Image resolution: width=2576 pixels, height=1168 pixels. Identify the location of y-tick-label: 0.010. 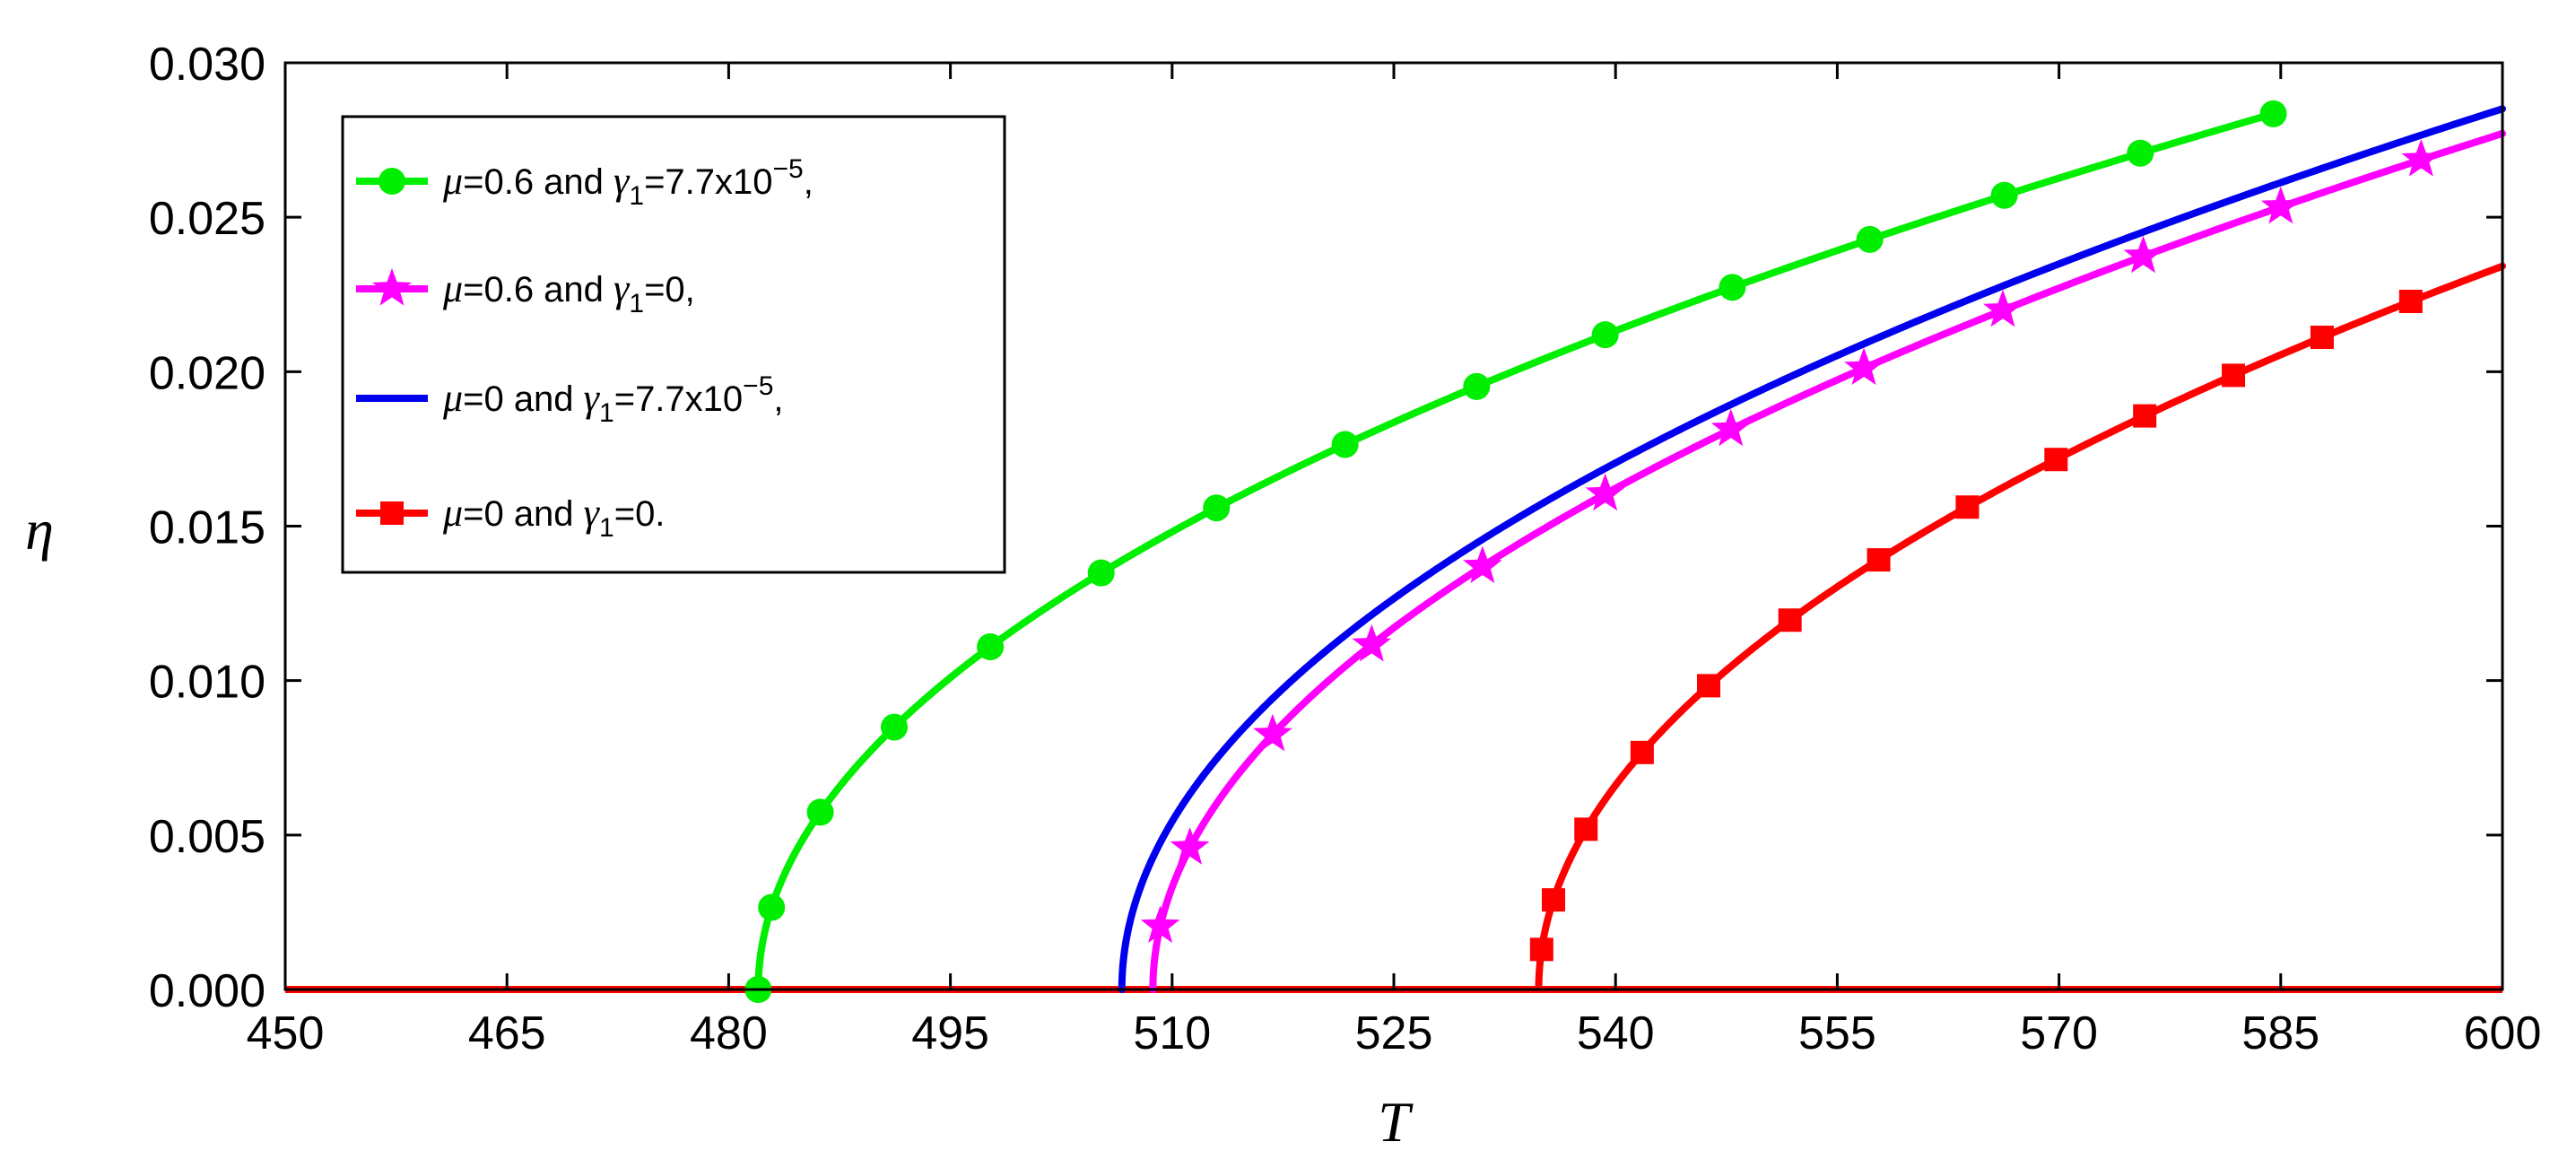
(207, 683).